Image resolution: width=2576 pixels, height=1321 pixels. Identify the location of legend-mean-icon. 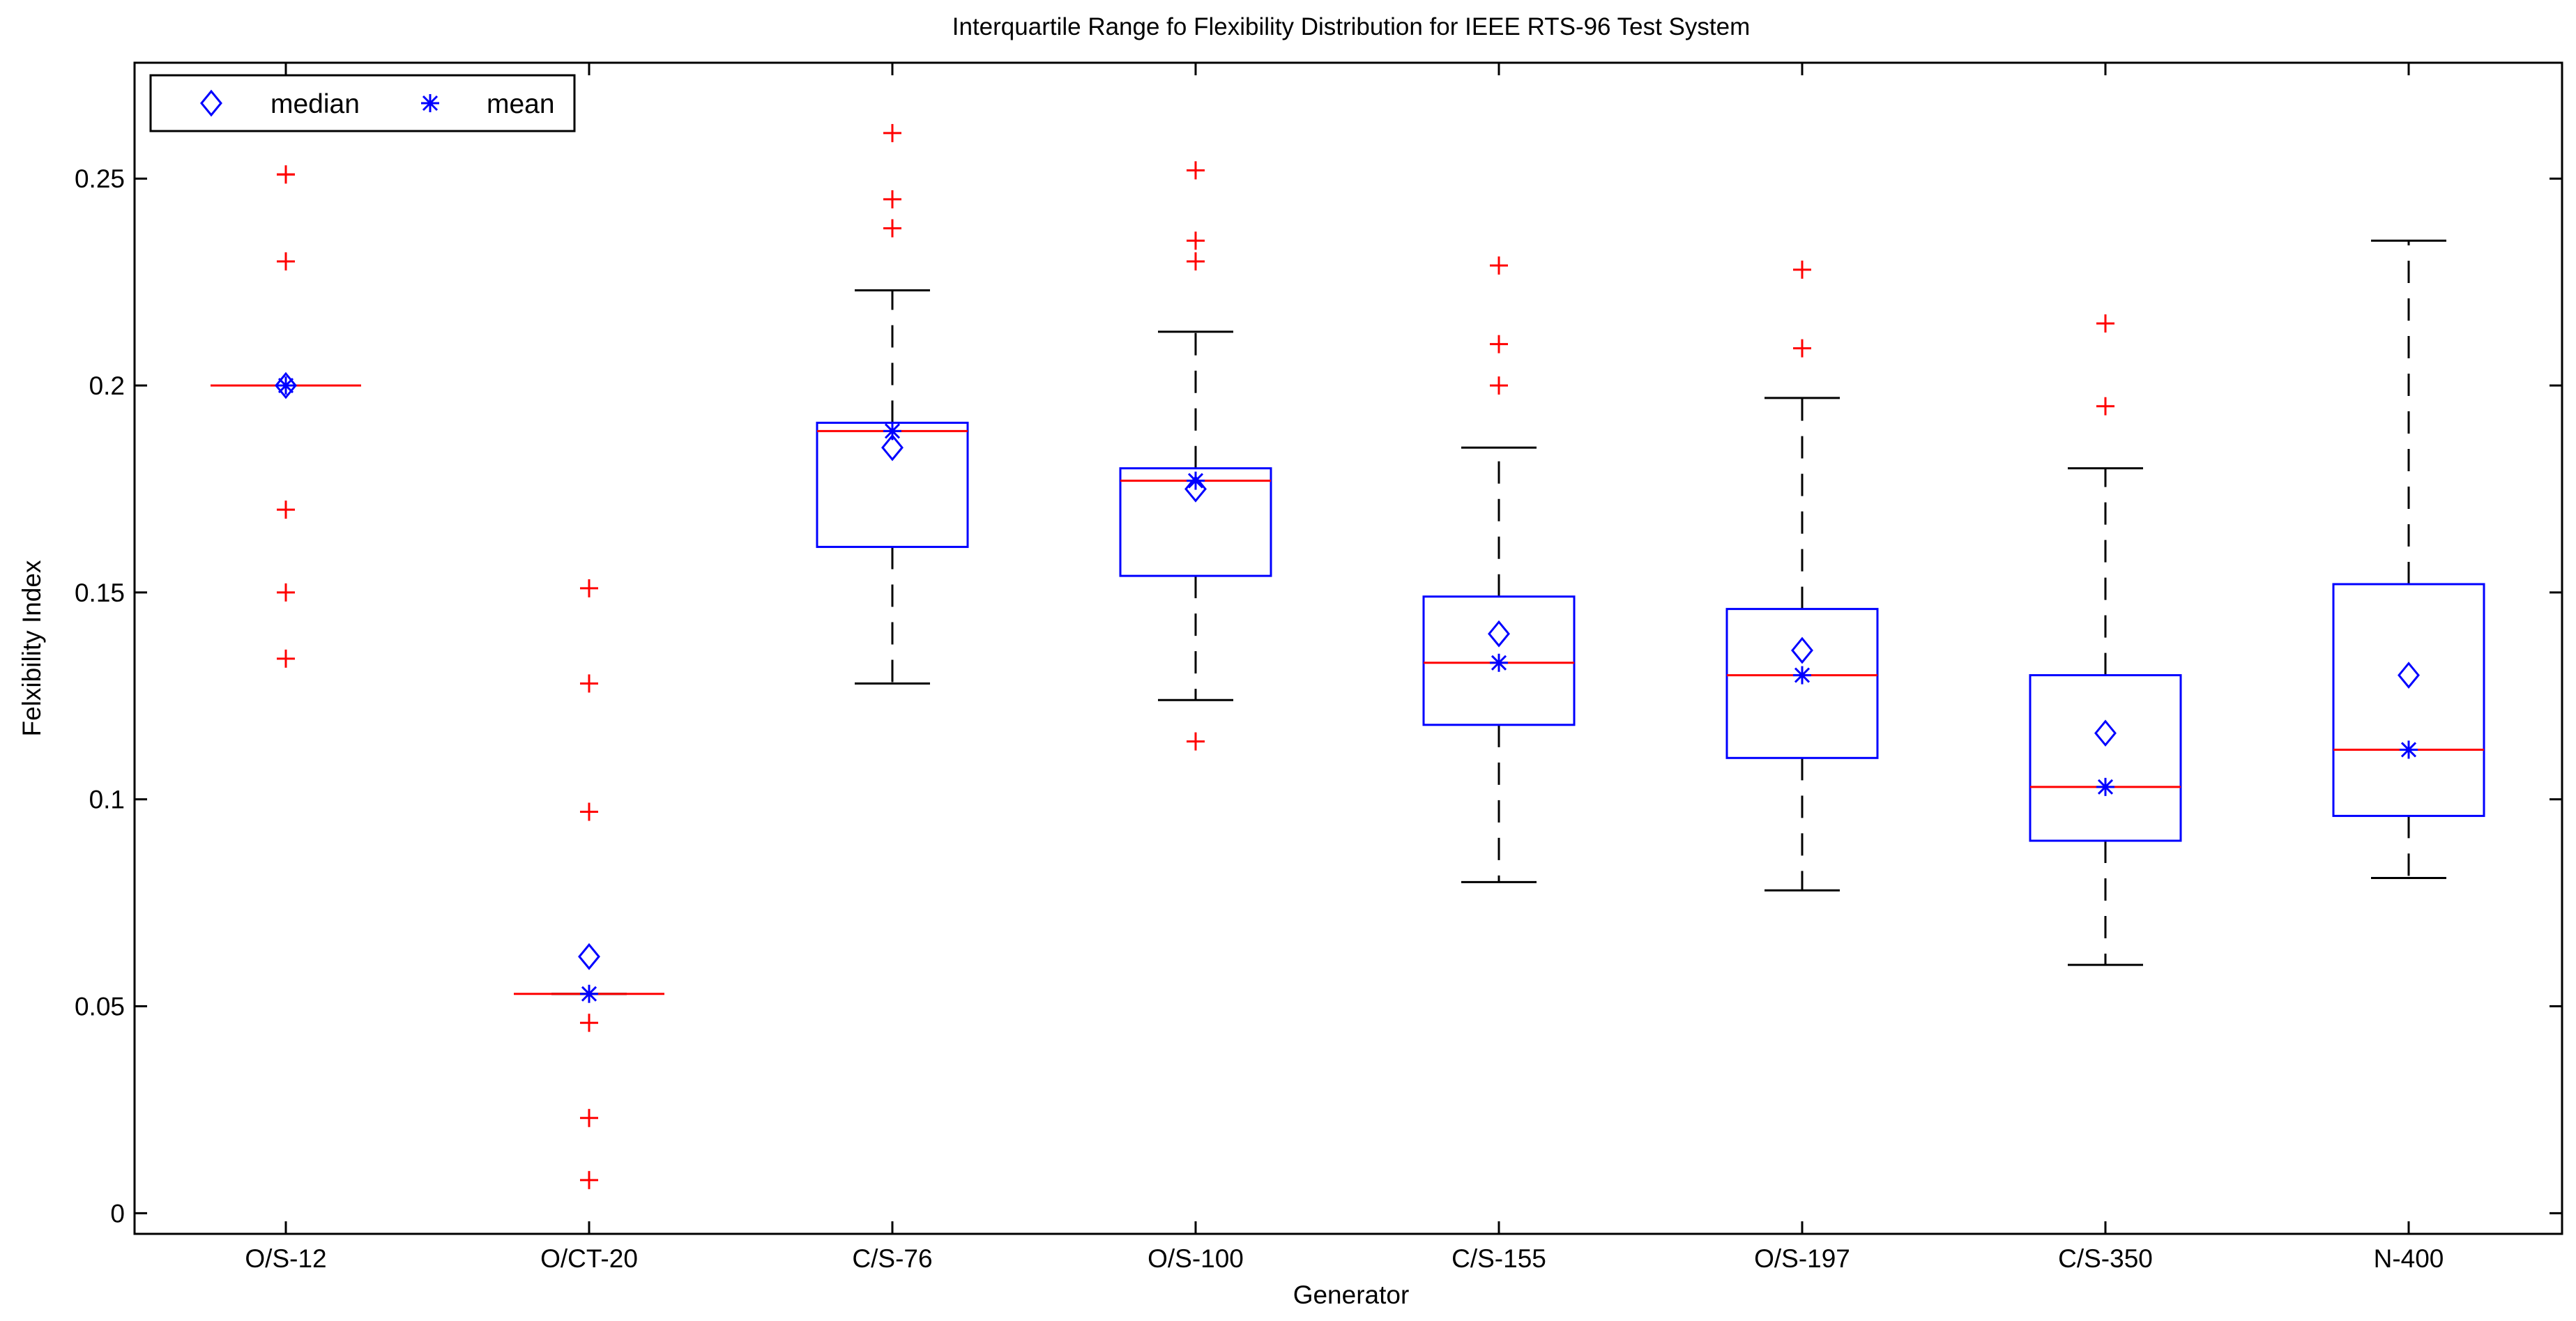
(430, 103).